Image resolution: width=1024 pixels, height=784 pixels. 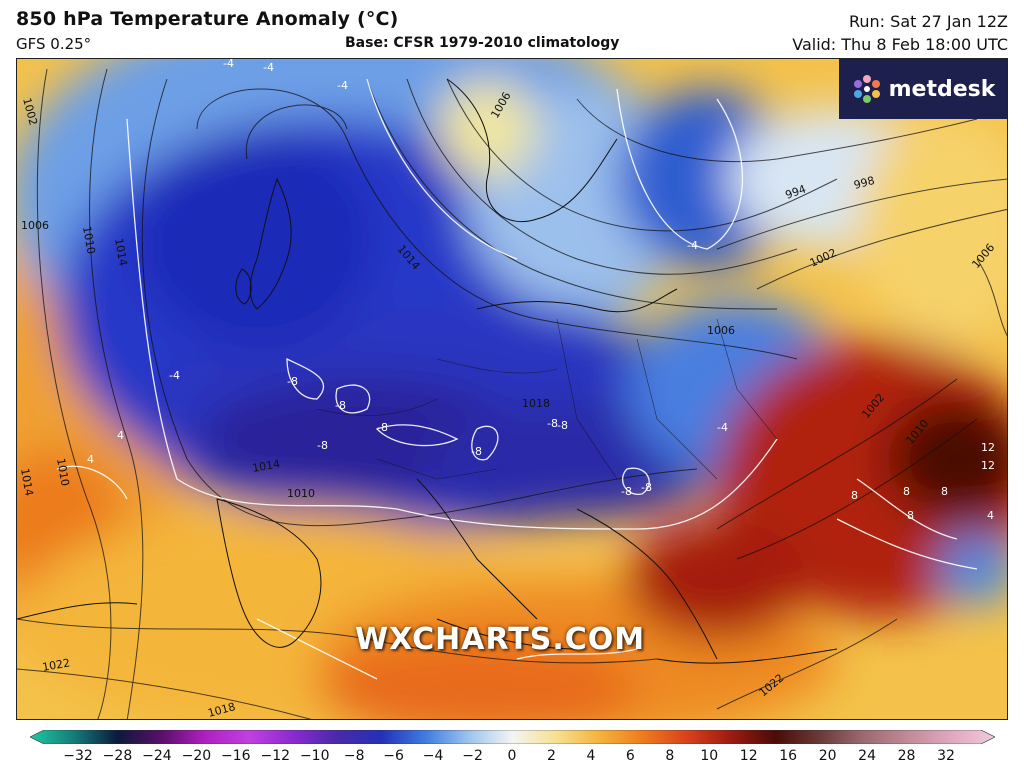 What do you see at coordinates (54, 44) in the screenshot?
I see `model-label: GFS 0.25°` at bounding box center [54, 44].